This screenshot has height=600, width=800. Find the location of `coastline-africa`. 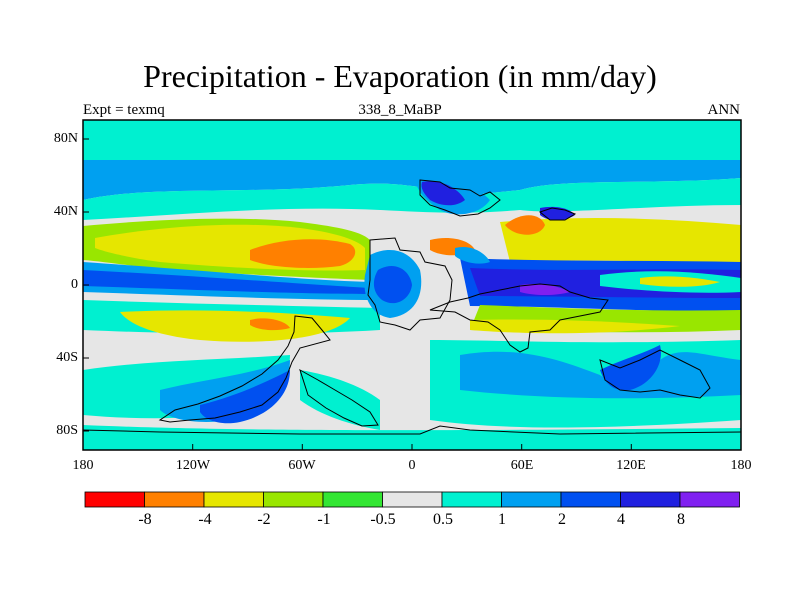

coastline-africa is located at coordinates (410, 284).